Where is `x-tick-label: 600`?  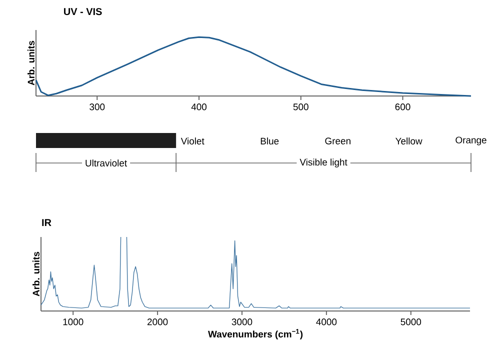
x-tick-label: 600 is located at coordinates (402, 107).